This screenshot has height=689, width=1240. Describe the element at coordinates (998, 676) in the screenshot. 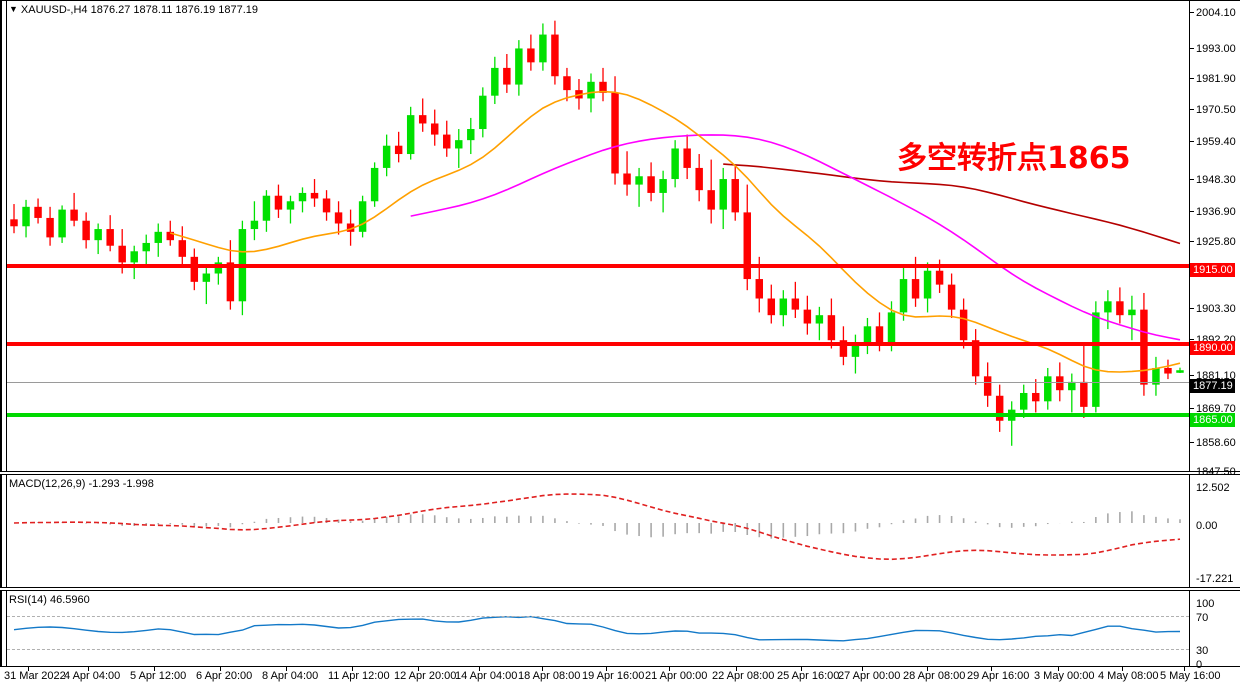

I see `time-axis-label: 29 Apr 16:00` at that location.